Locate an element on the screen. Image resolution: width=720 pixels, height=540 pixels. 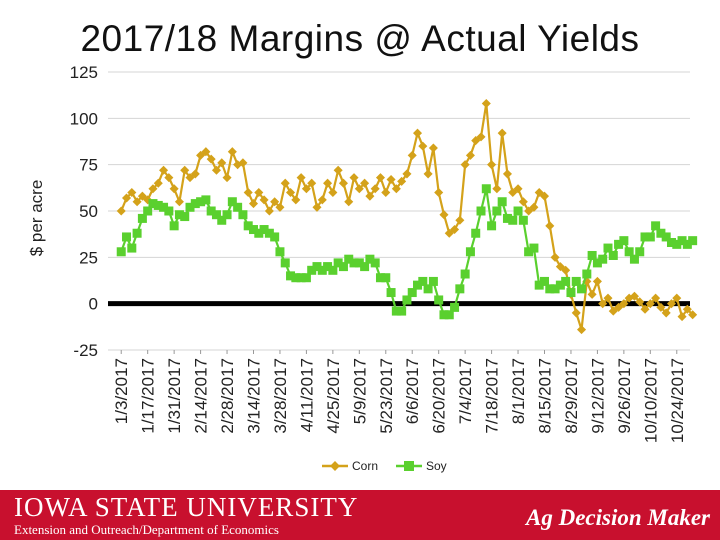
x-tick-label: 3/14/2017 is located at coordinates (254, 396).